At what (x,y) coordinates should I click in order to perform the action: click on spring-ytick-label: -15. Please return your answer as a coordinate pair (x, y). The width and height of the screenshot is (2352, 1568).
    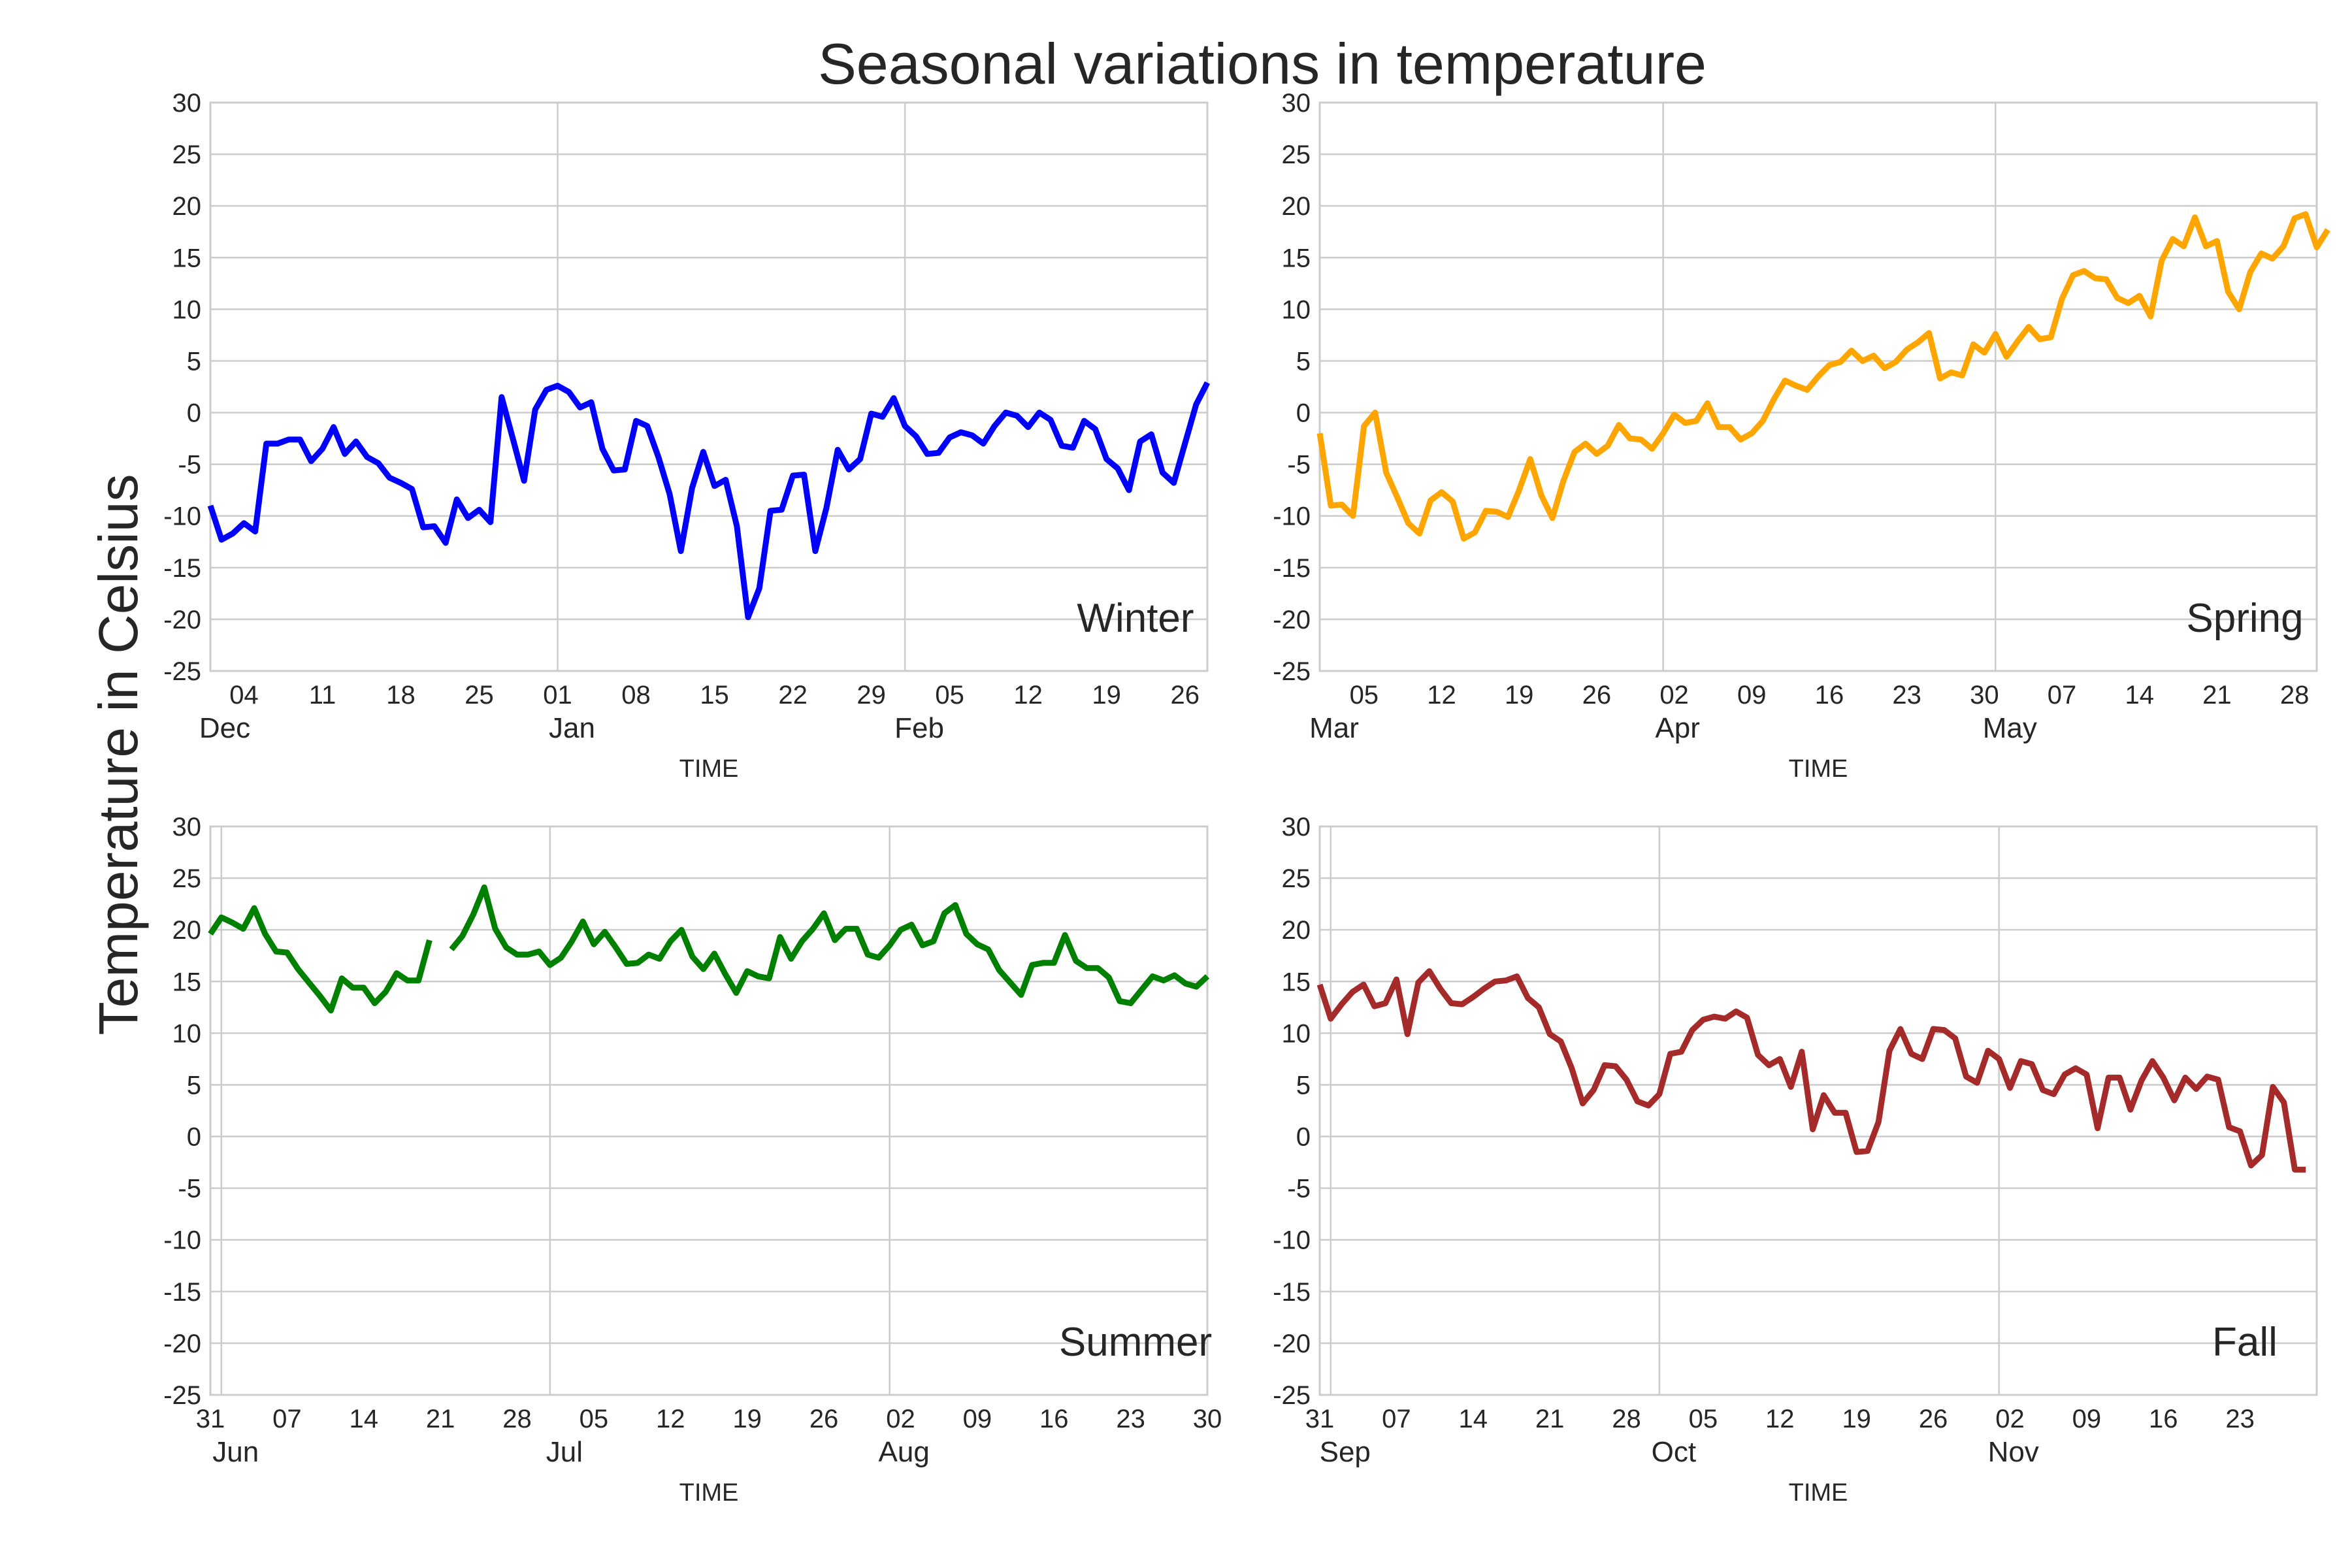
    Looking at the image, I should click on (1292, 568).